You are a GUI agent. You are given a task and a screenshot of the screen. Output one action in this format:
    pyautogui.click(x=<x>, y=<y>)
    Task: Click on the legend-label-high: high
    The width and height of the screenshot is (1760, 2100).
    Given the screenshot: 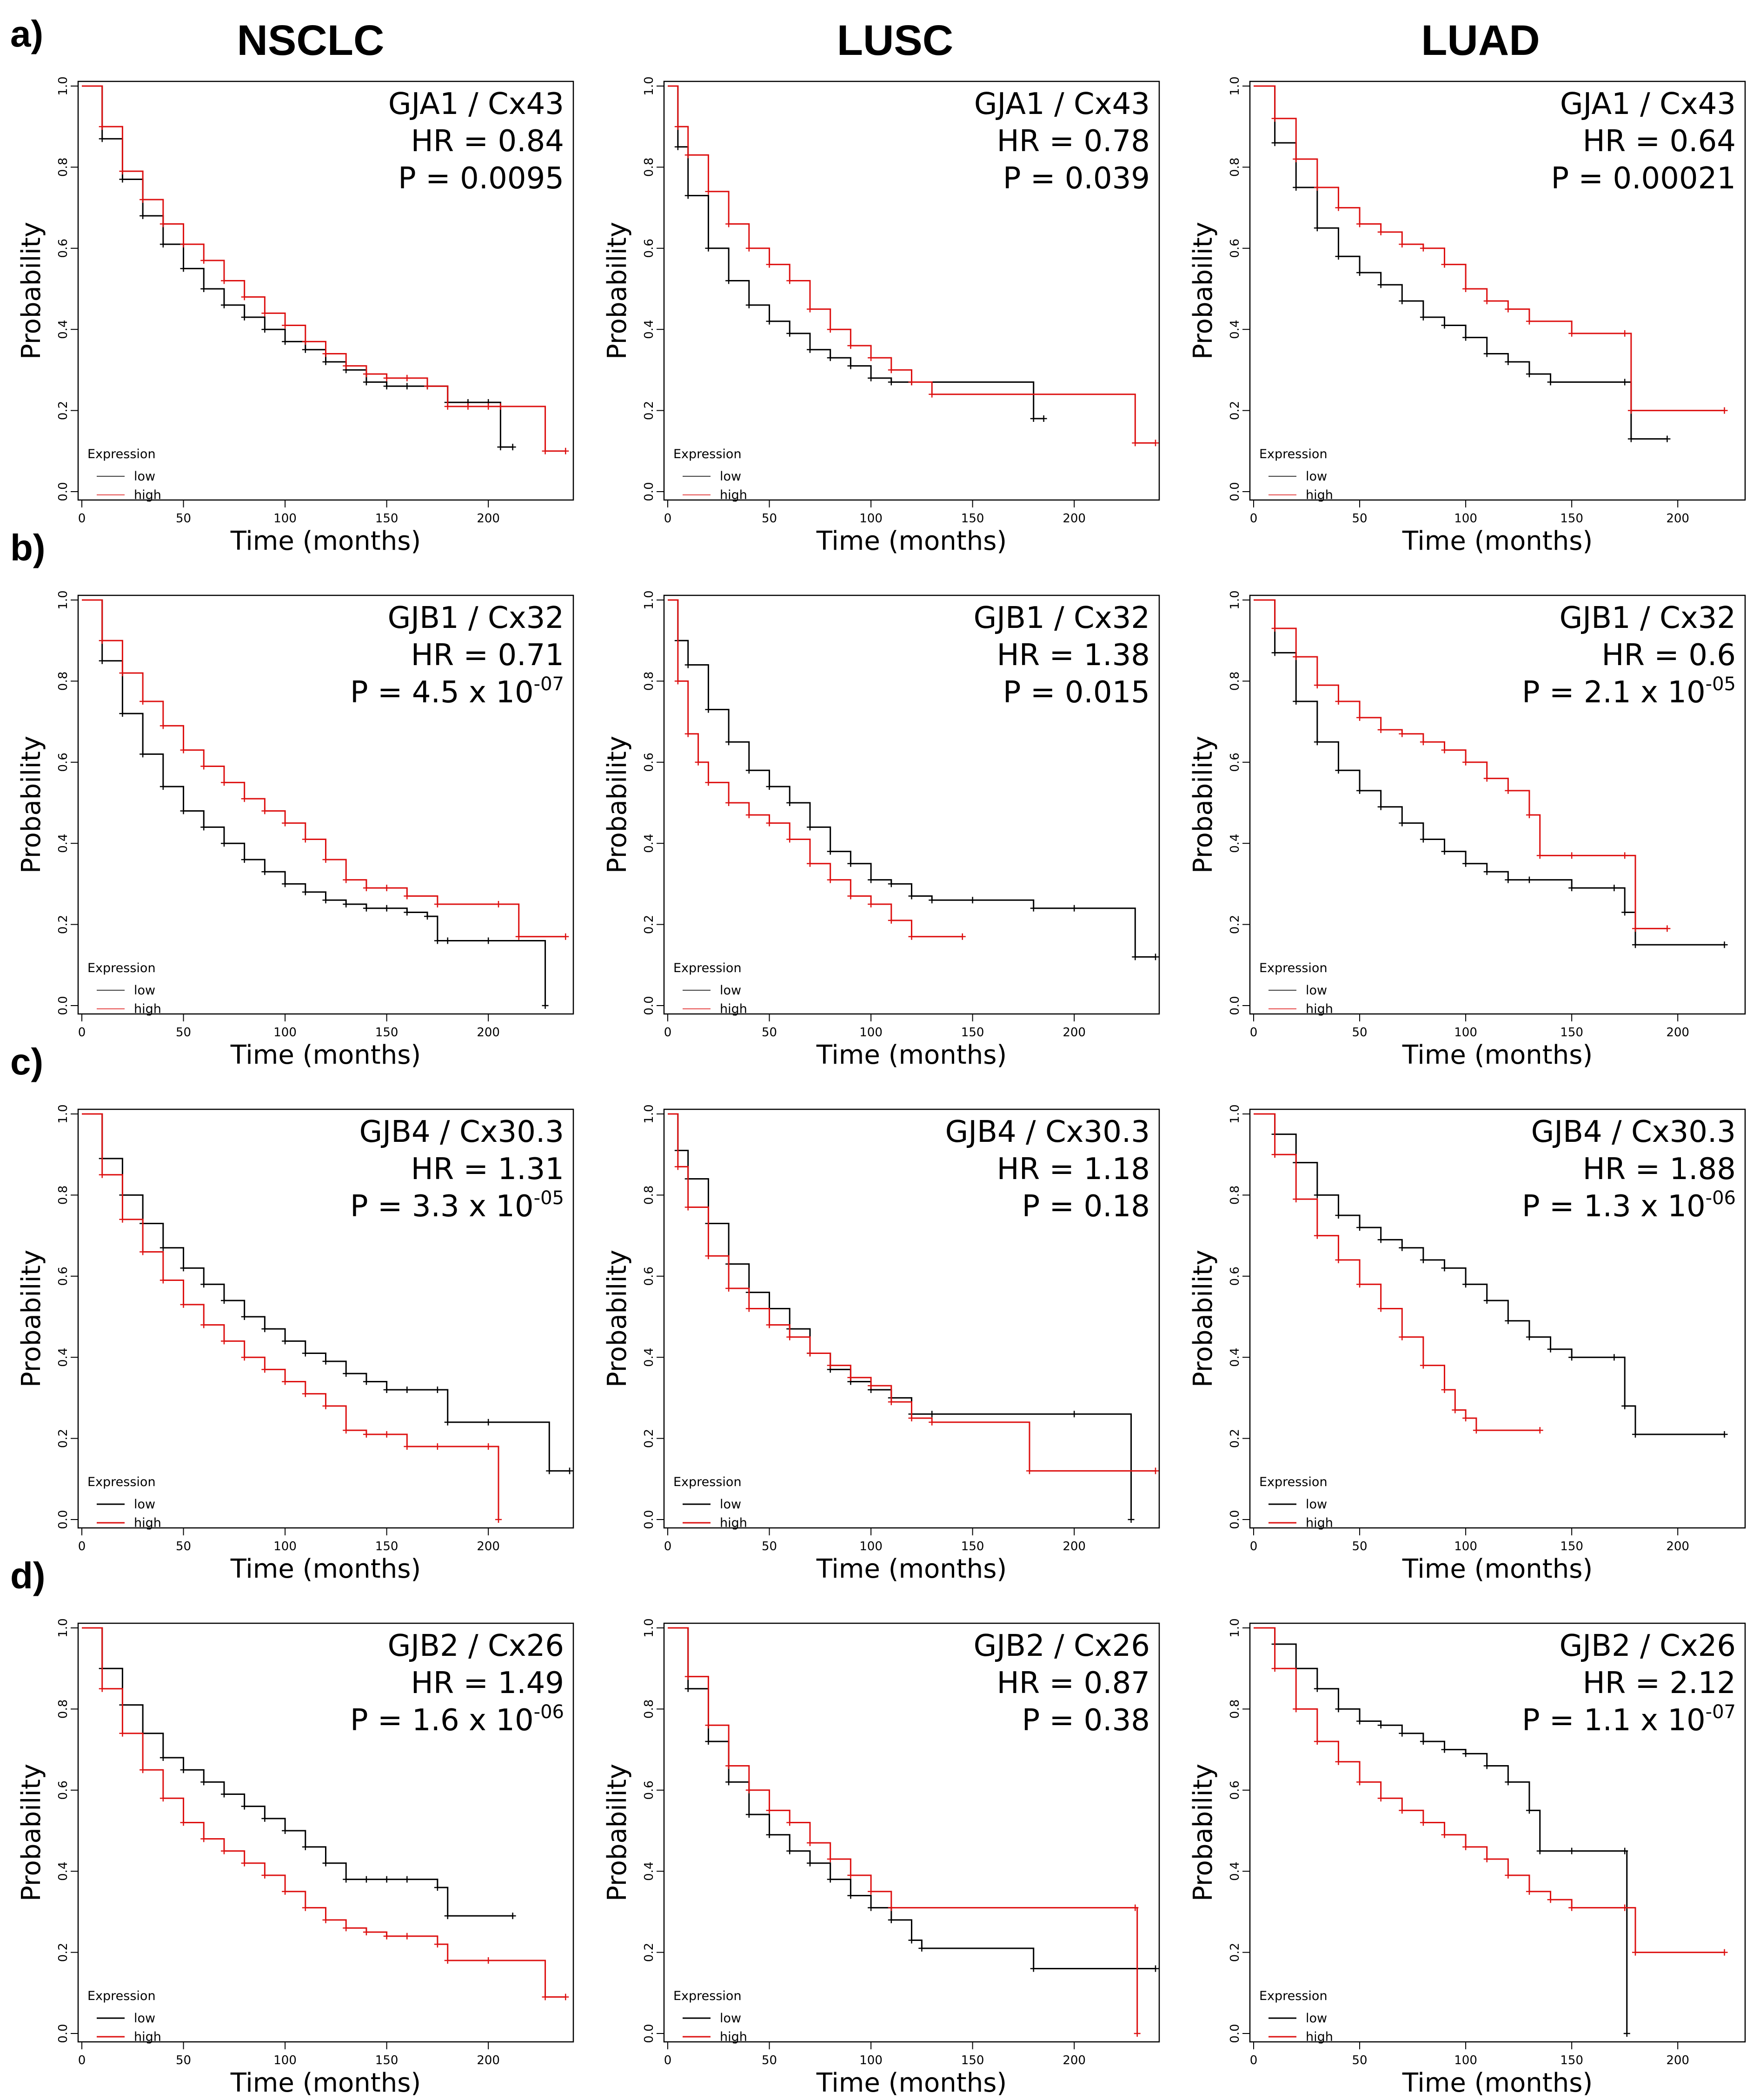 What is the action you would take?
    pyautogui.click(x=147, y=2037)
    